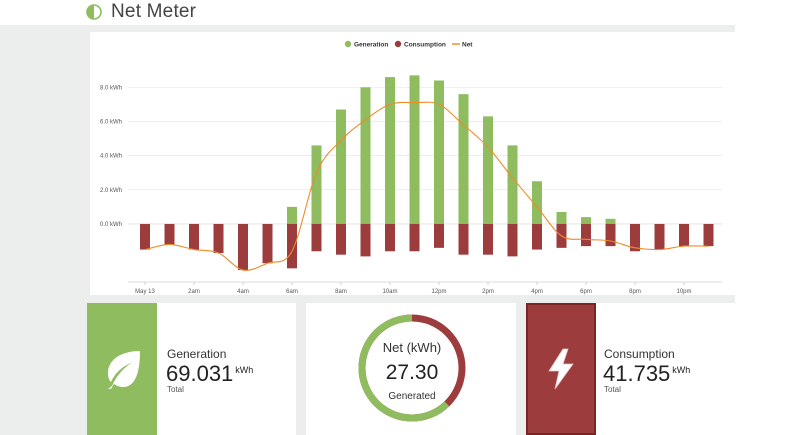 The image size is (800, 435). What do you see at coordinates (412, 372) in the screenshot?
I see `net-value: 27.30` at bounding box center [412, 372].